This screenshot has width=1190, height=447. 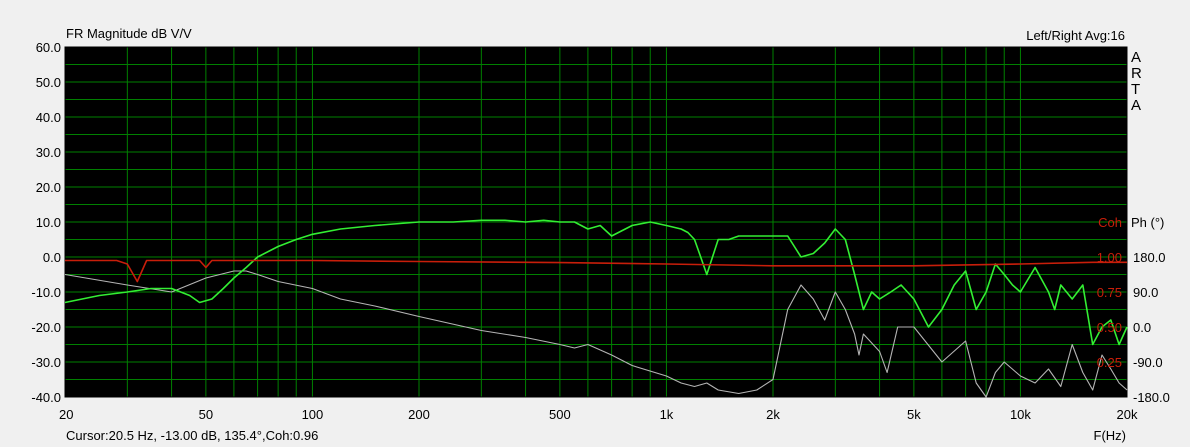 I want to click on y-tick-label: 10.0, so click(x=48, y=222).